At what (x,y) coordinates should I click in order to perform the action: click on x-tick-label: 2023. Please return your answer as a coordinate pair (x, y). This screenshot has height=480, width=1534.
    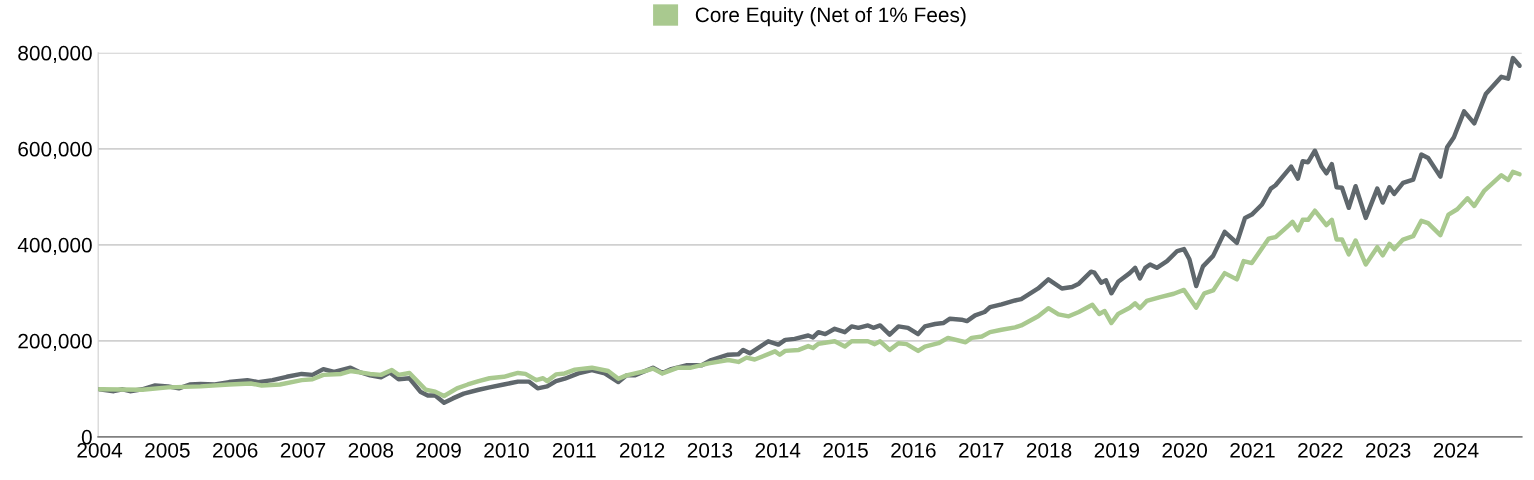
    Looking at the image, I should click on (1388, 450).